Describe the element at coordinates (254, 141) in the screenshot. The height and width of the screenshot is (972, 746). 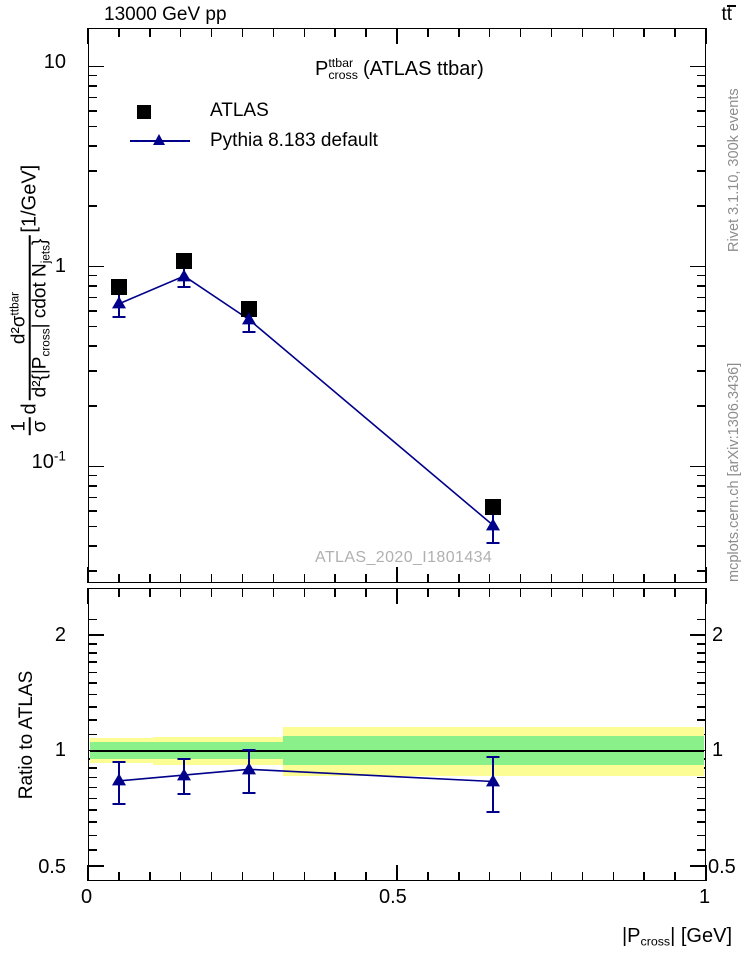
I see `legend-item-pythia: Pythia 8.183 default` at that location.